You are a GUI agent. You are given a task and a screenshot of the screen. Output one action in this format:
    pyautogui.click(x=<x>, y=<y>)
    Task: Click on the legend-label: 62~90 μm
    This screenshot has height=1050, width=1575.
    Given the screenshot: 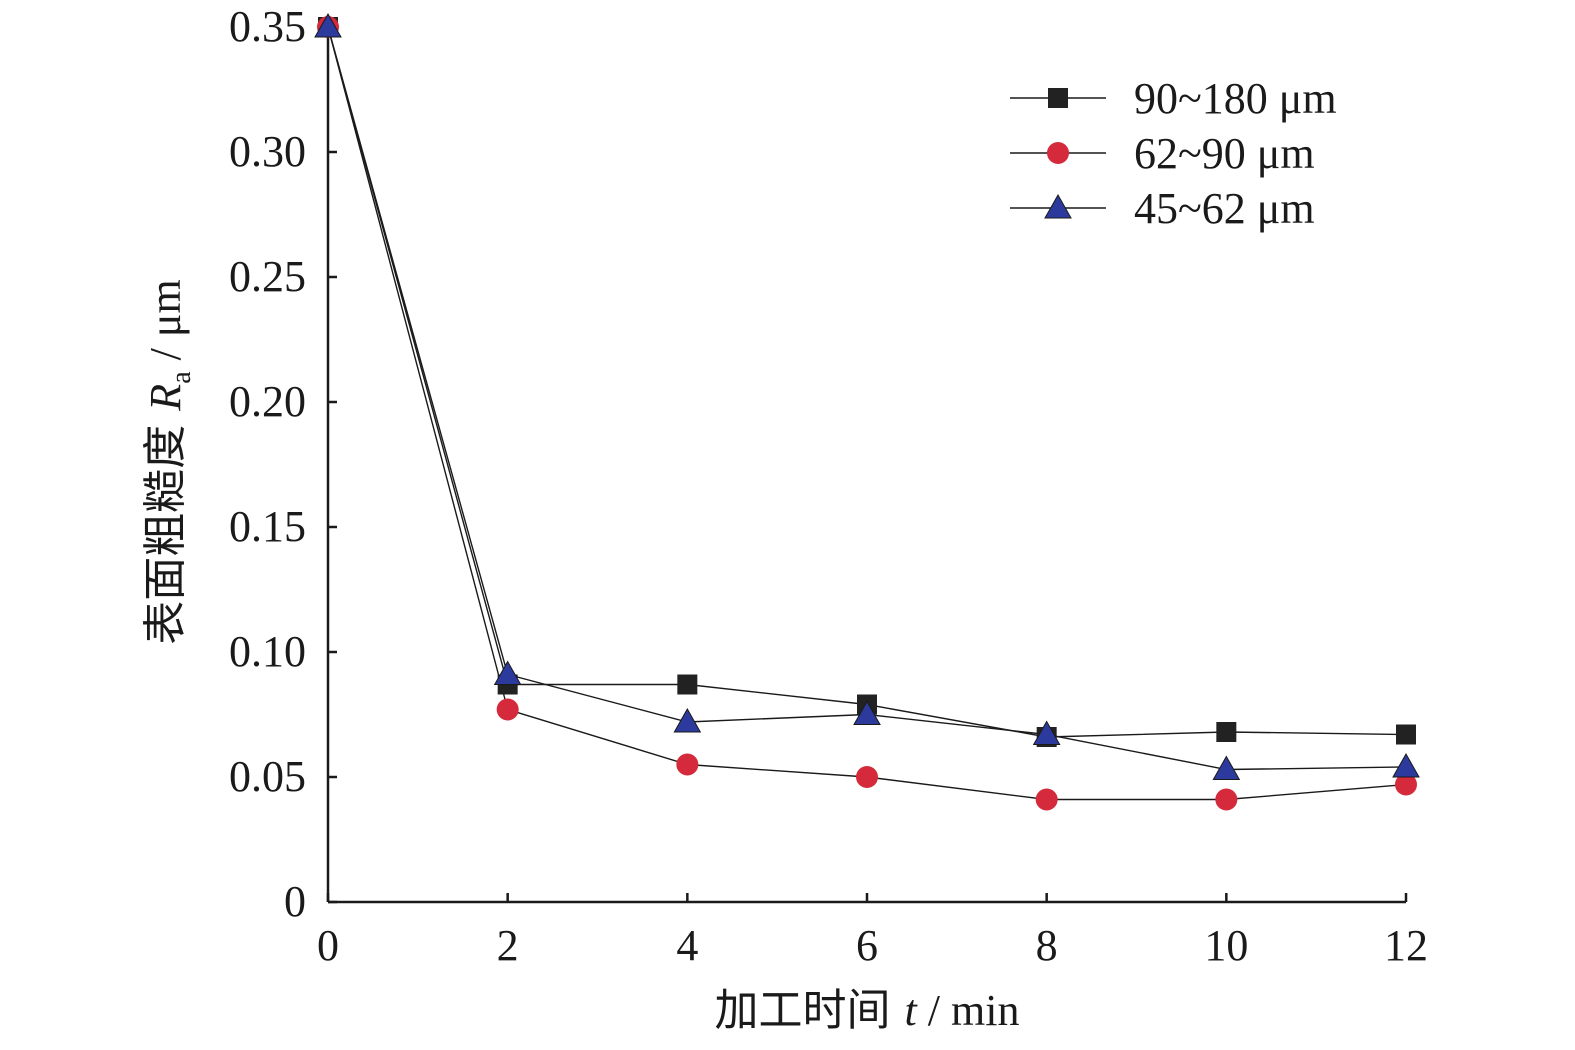 What is the action you would take?
    pyautogui.click(x=1224, y=153)
    